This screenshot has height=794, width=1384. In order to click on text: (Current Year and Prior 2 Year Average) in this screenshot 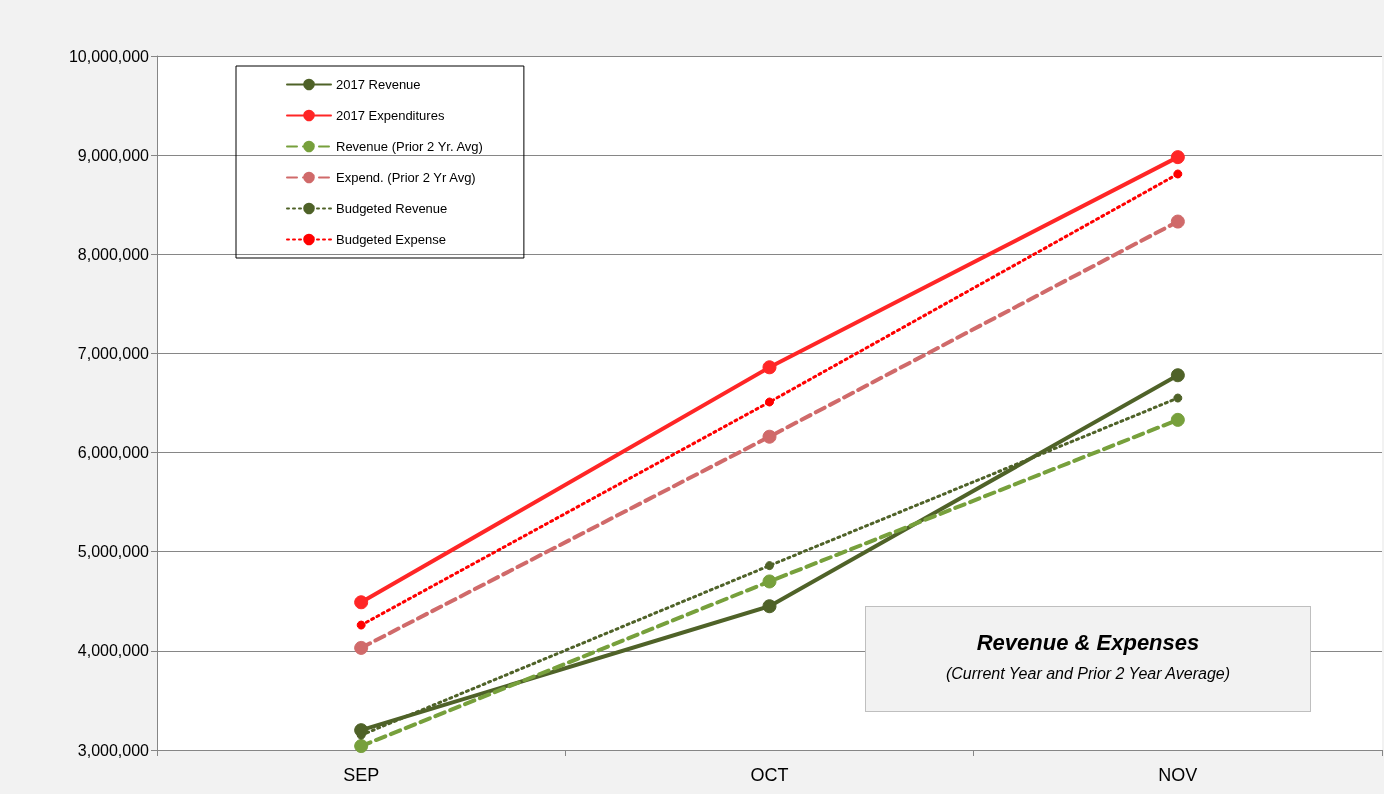, I will do `click(1088, 674)`.